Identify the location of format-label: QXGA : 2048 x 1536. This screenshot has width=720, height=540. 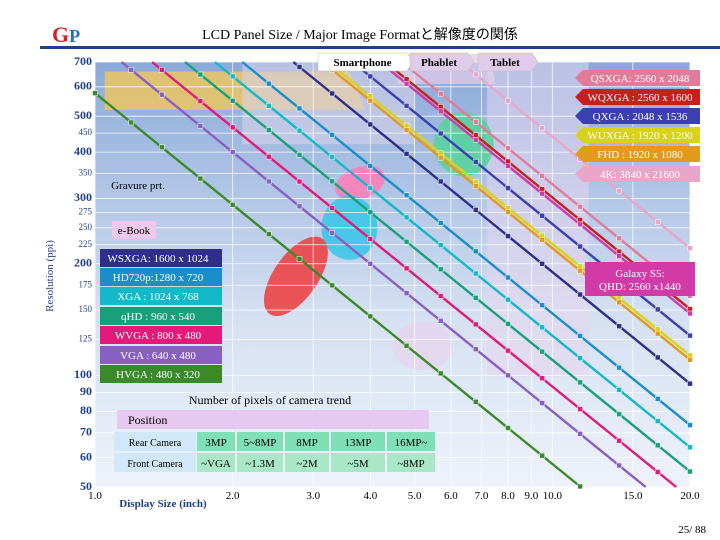
(640, 117).